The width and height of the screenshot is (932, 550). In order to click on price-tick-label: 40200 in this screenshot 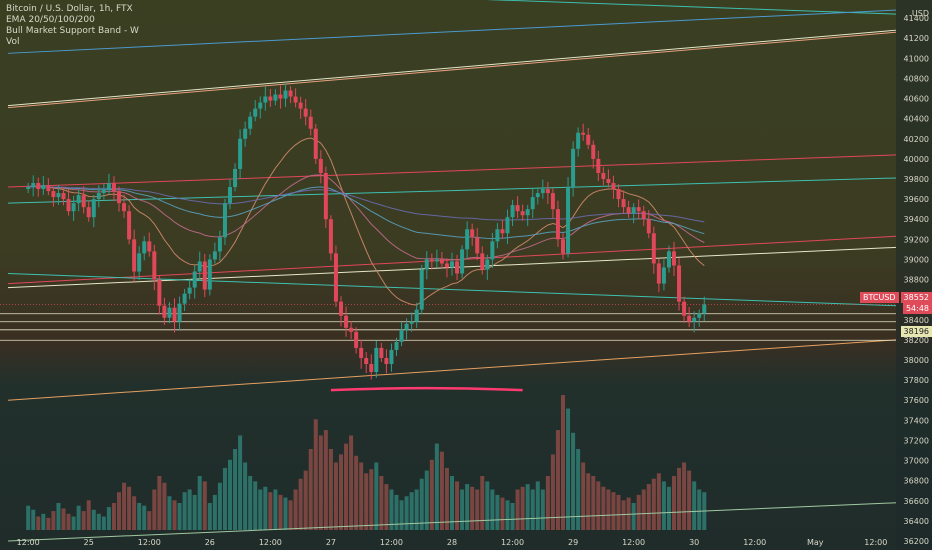, I will do `click(916, 139)`.